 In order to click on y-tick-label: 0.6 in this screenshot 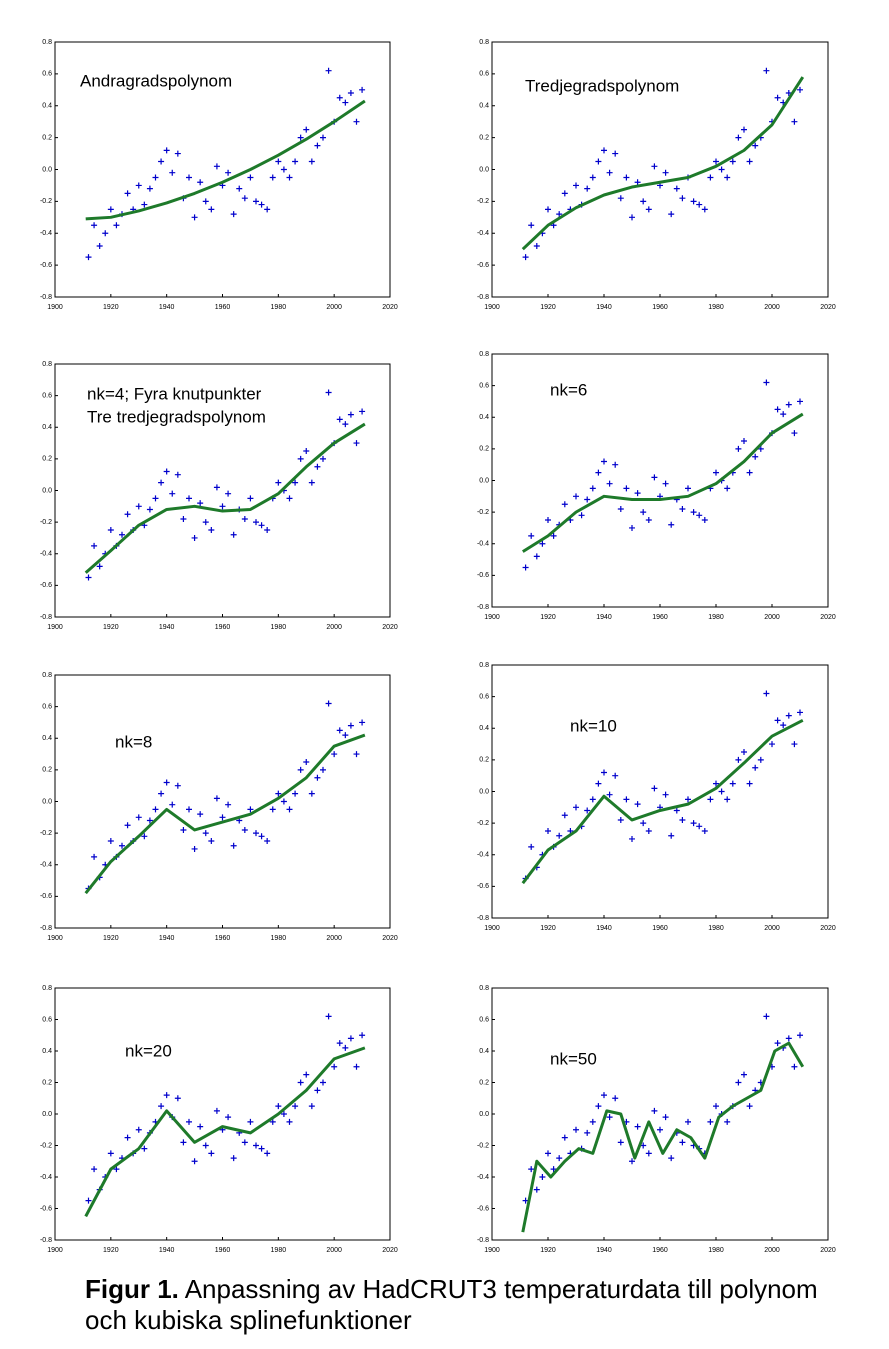, I will do `click(47, 74)`.